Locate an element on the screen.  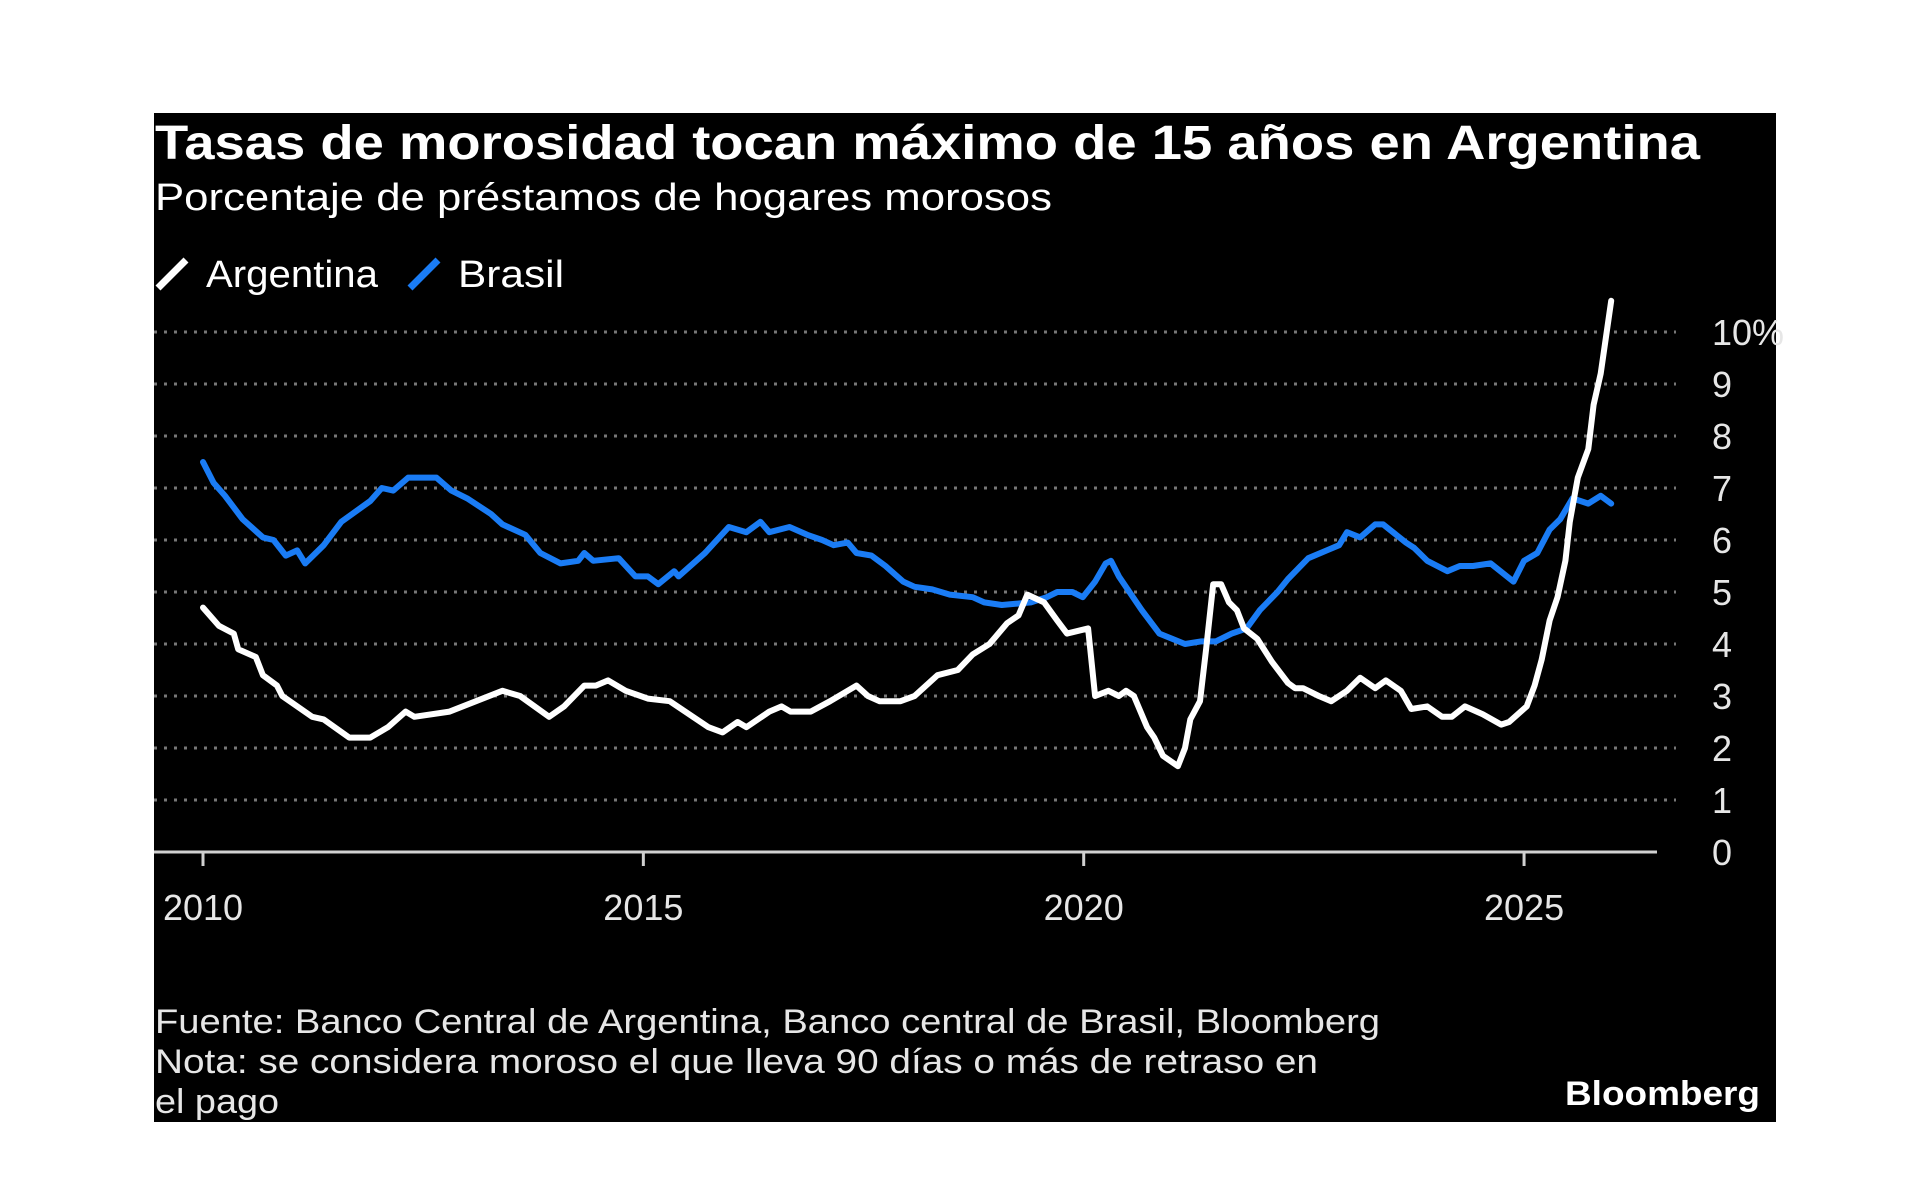
y-tick-label: 3 is located at coordinates (1722, 696).